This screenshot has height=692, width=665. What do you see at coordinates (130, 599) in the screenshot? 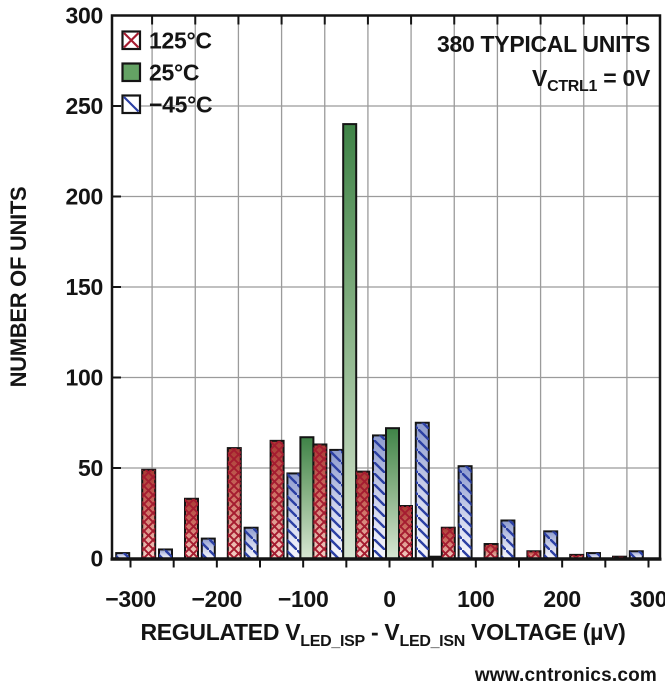
I see `x-tick-label: −300` at bounding box center [130, 599].